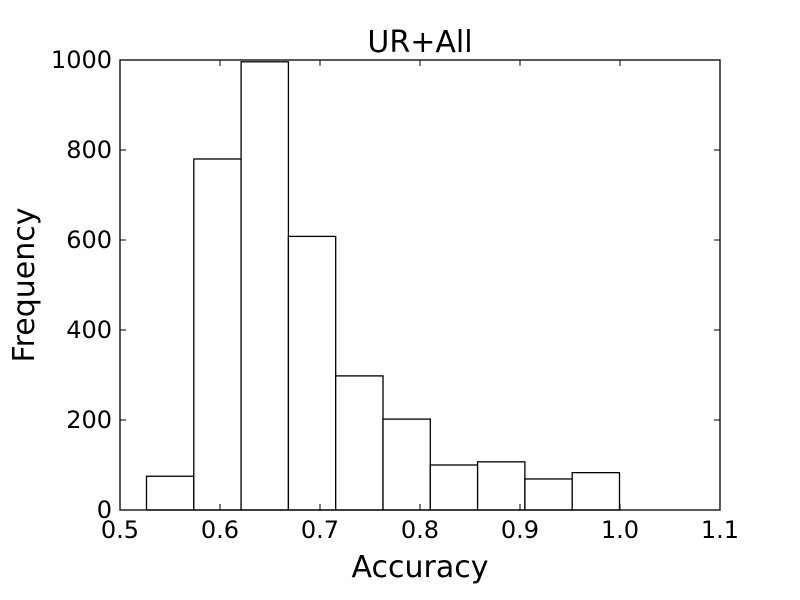 This screenshot has width=800, height=600. I want to click on y-axis-label: Frequency, so click(24, 285).